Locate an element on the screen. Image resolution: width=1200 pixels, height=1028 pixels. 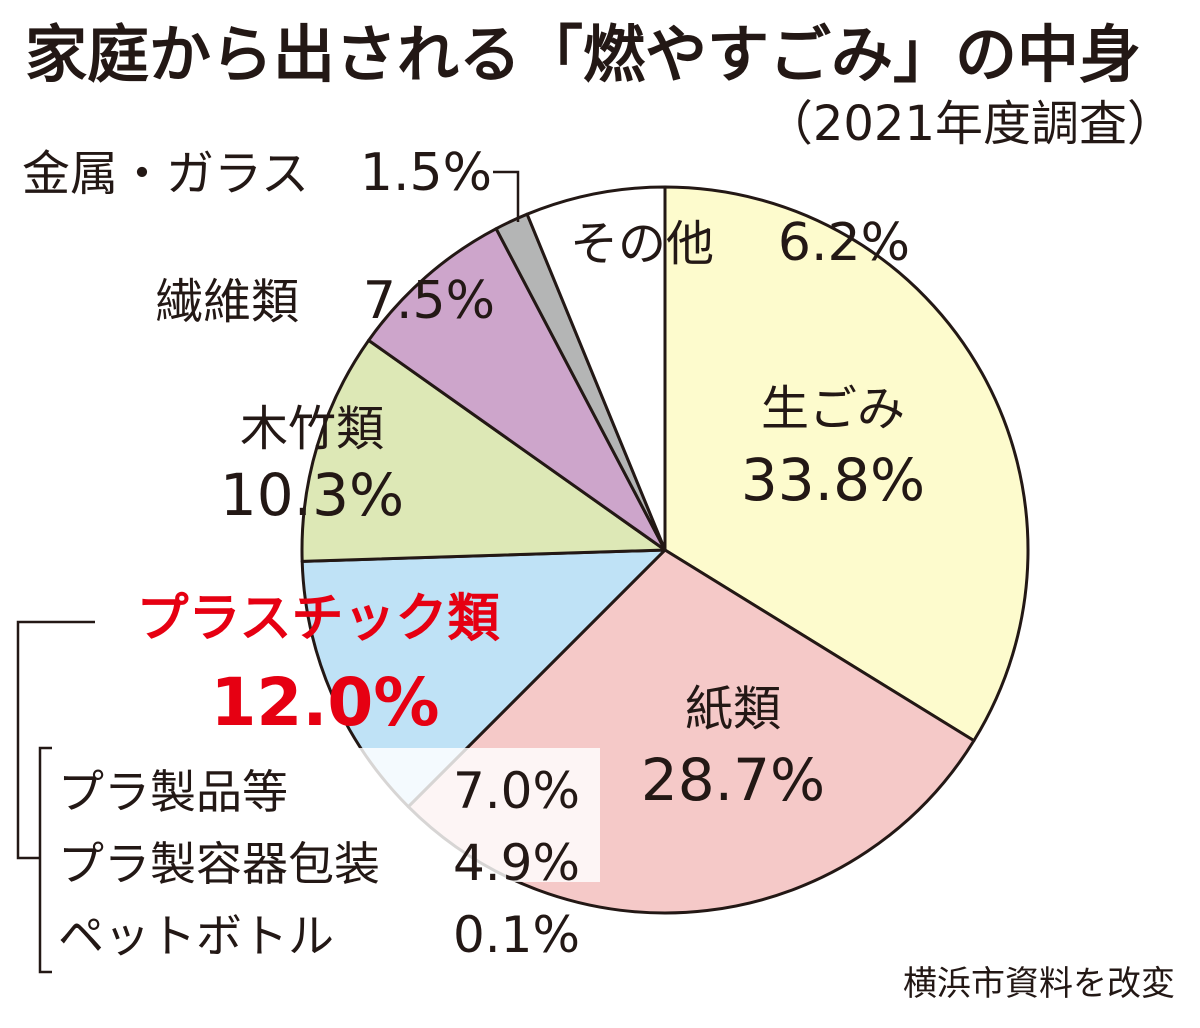
slice-label-value: 10.3% is located at coordinates (312, 495).